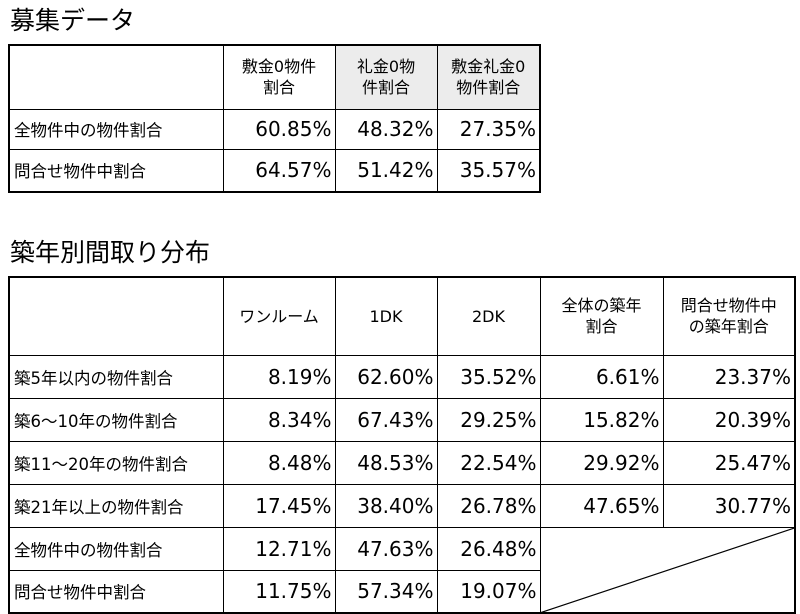 This screenshot has height=614, width=800. I want to click on cell-value: 20.39%, so click(729, 419).